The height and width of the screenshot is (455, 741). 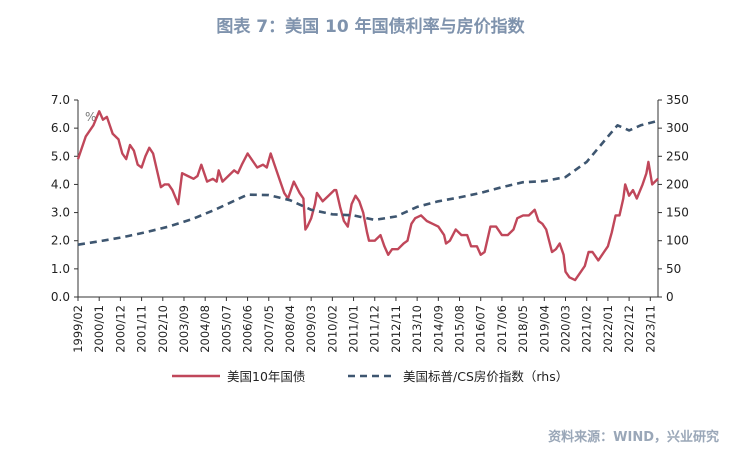 I want to click on x-axis-tick-label: 2009/03, so click(x=311, y=329).